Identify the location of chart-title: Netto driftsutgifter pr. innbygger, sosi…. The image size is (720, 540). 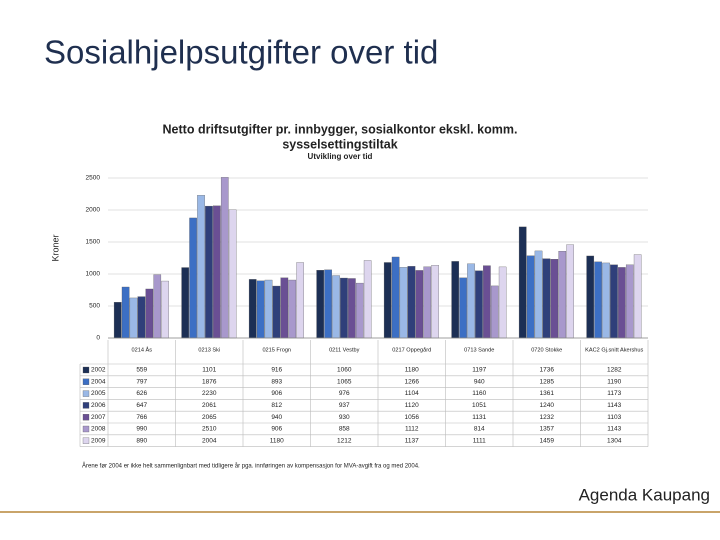
(340, 129).